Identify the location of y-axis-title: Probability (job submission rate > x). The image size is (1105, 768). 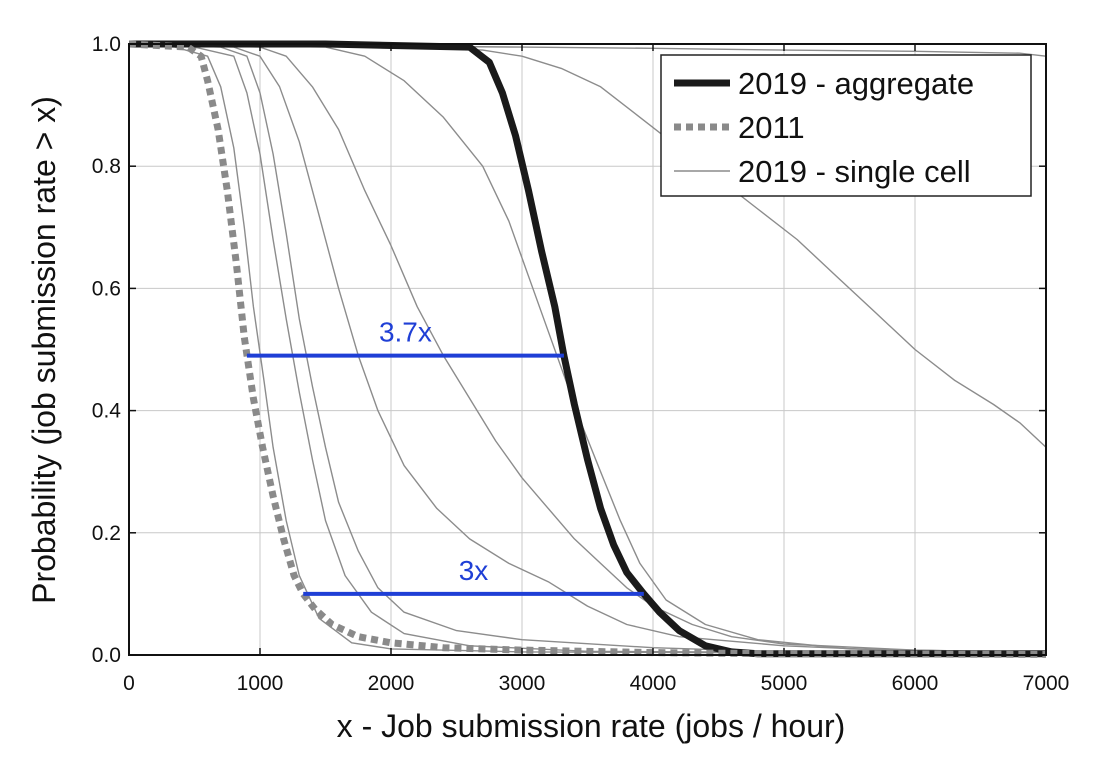
(44, 350).